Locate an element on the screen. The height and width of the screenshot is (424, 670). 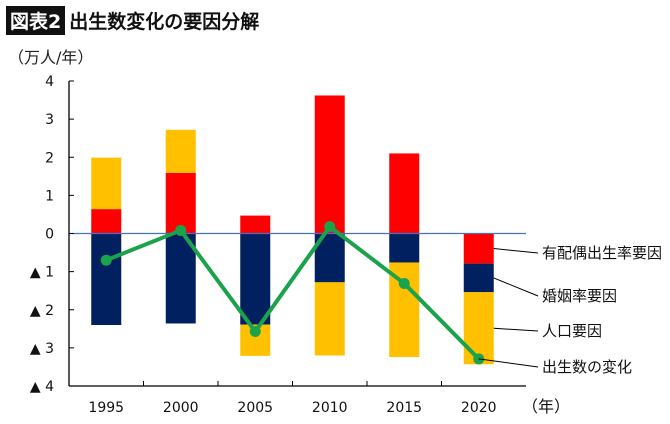
point-出生数の変化-2010 is located at coordinates (330, 227).